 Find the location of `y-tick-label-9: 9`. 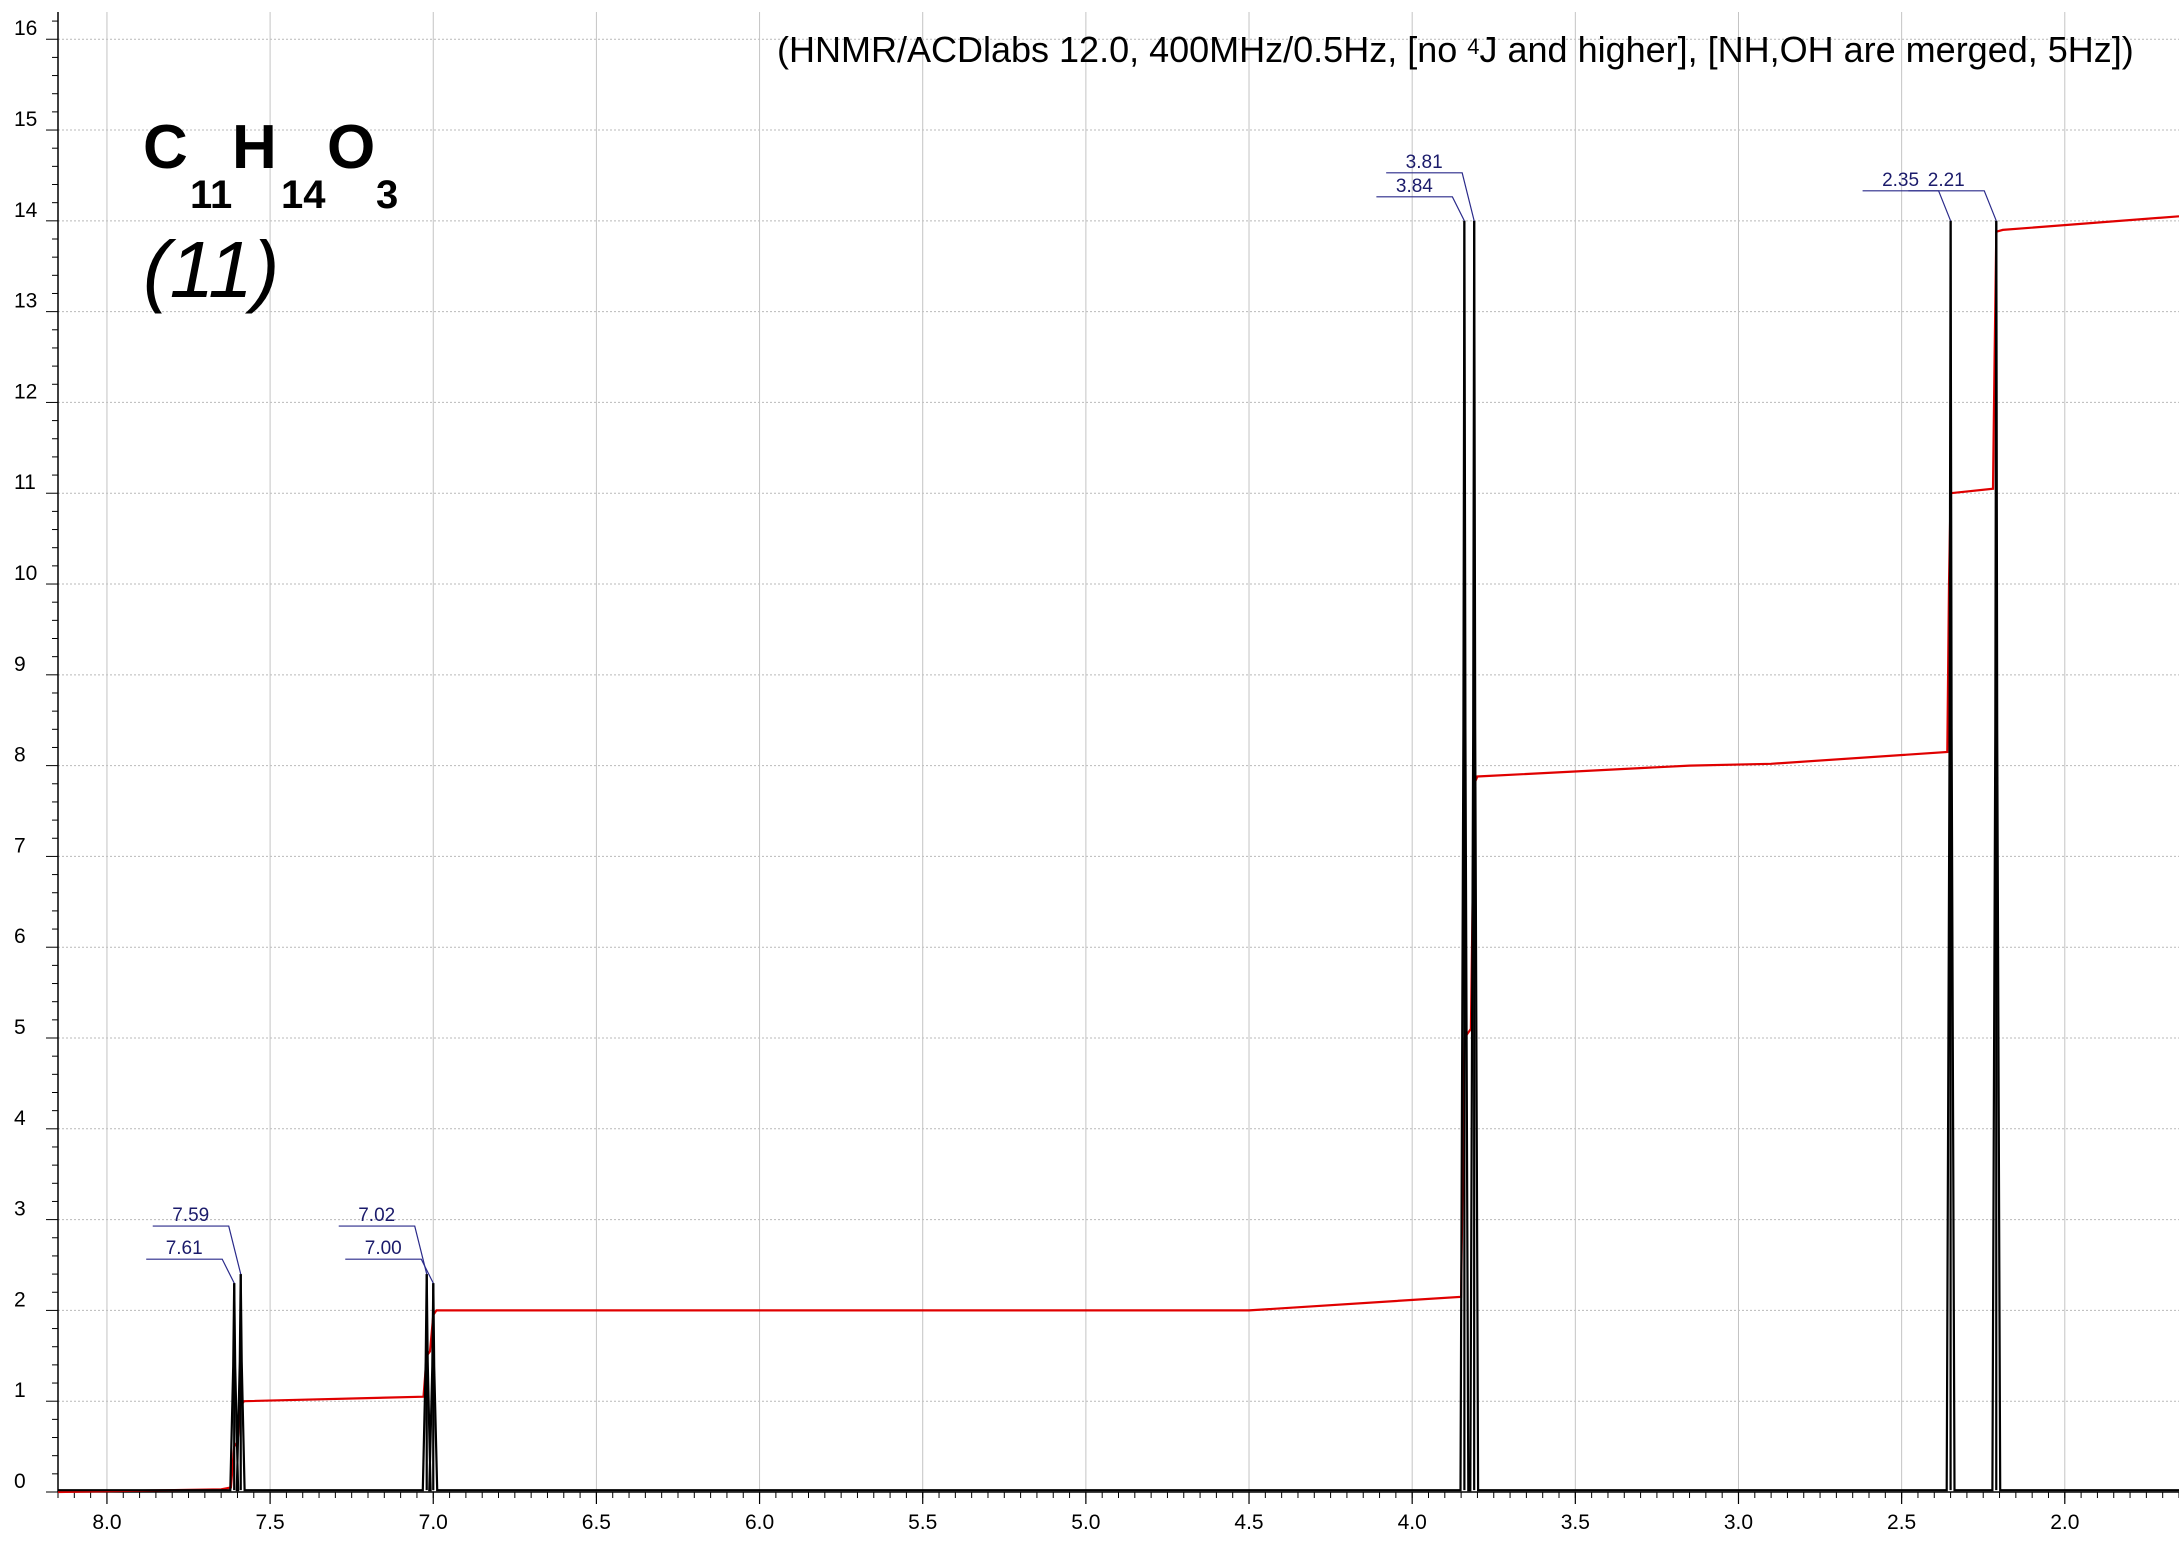

y-tick-label-9: 9 is located at coordinates (20, 664).